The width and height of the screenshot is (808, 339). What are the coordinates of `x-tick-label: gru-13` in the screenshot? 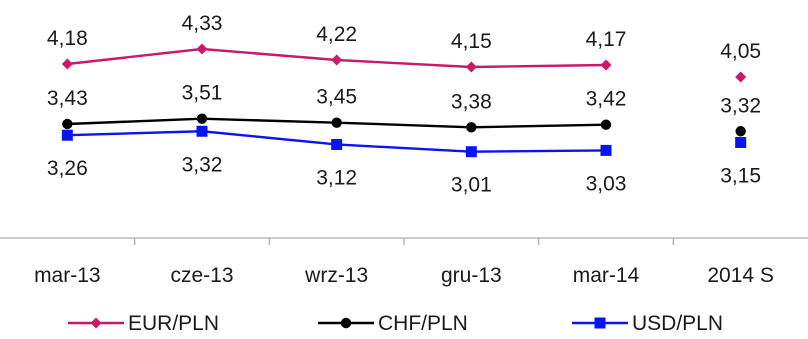 It's located at (471, 275).